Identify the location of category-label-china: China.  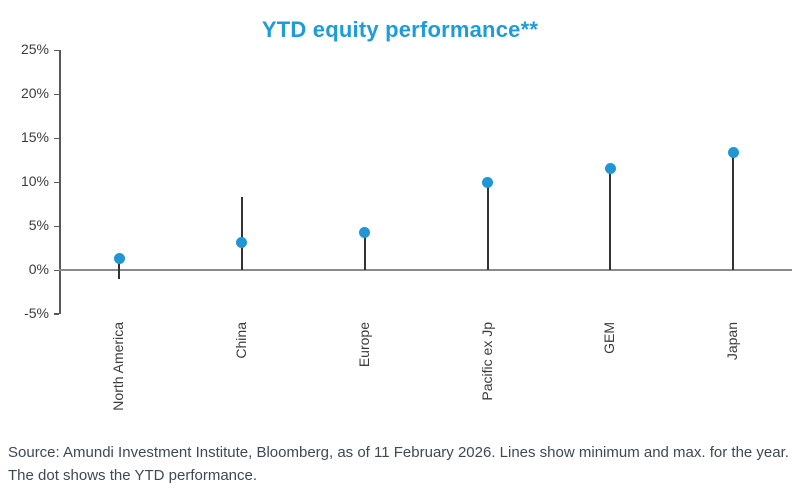
(240, 340).